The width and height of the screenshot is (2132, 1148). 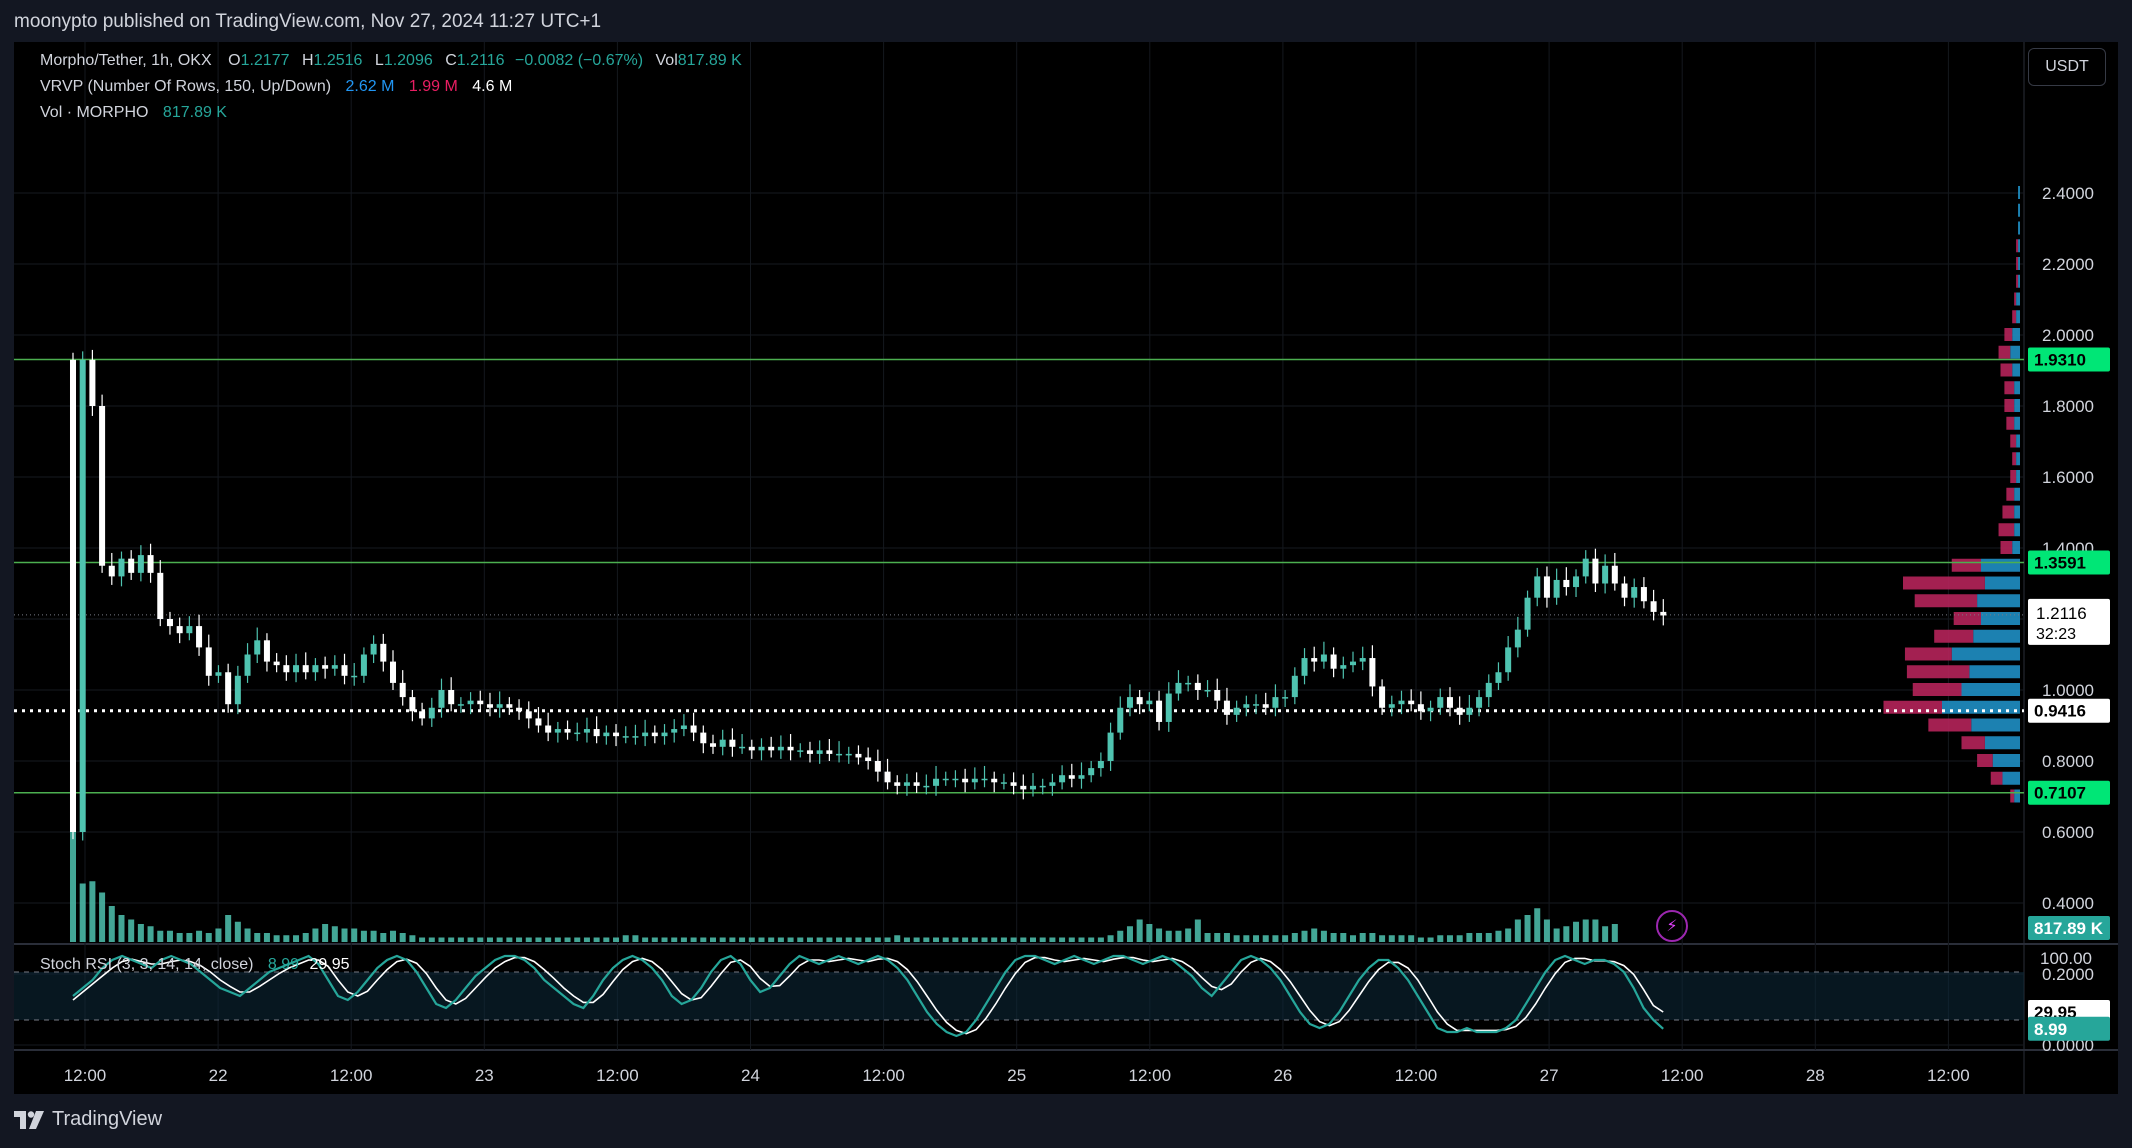 I want to click on vrvp-down-value: 1.99 M, so click(x=433, y=86).